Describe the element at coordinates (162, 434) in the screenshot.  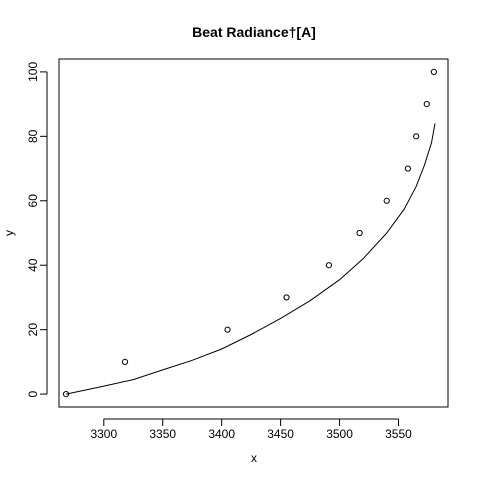
I see `x-tick-label: 3350` at that location.